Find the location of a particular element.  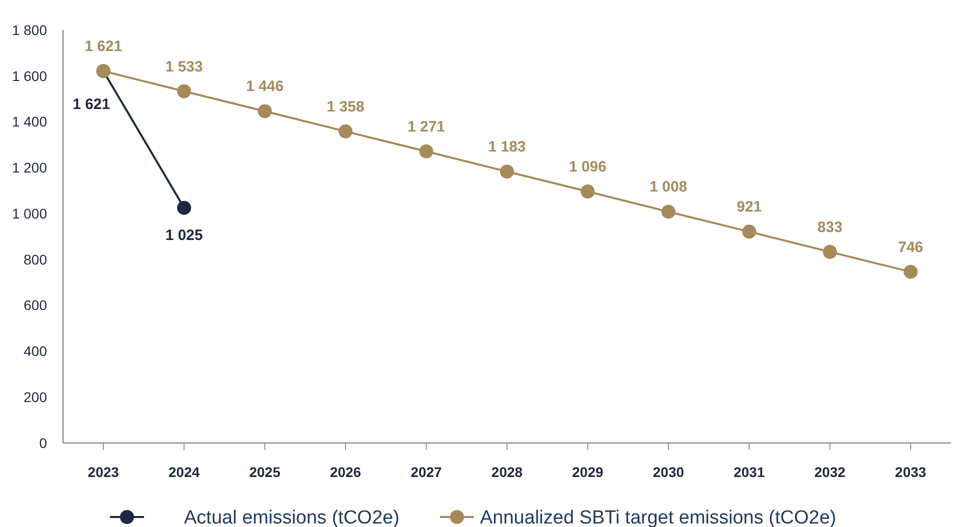

x-tick-label: 2030 is located at coordinates (668, 472).